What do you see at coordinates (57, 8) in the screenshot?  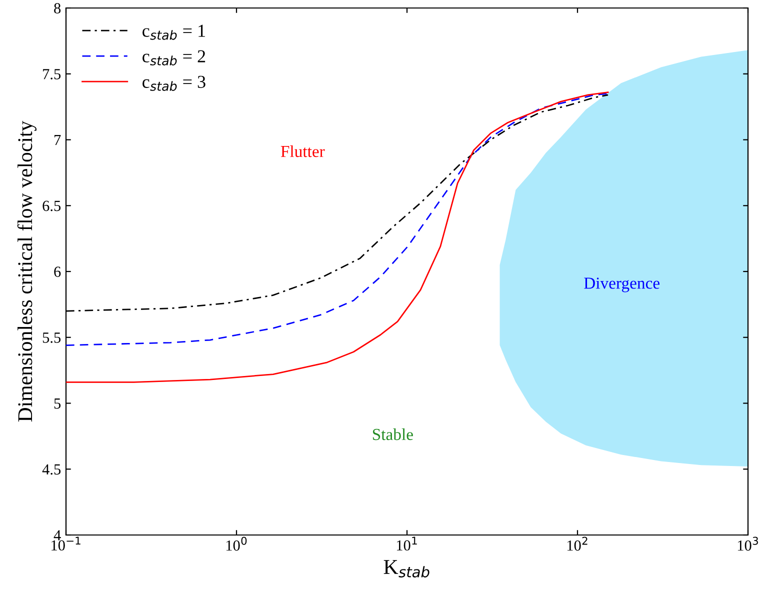 I see `y-tick-label: 8` at bounding box center [57, 8].